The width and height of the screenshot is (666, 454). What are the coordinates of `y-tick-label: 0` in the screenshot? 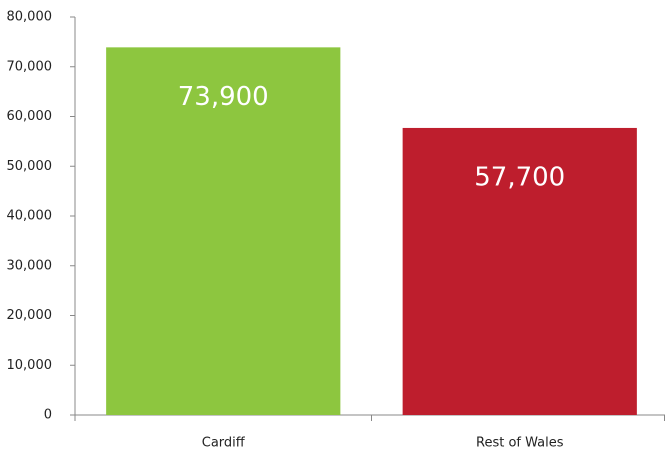 It's located at (48, 415).